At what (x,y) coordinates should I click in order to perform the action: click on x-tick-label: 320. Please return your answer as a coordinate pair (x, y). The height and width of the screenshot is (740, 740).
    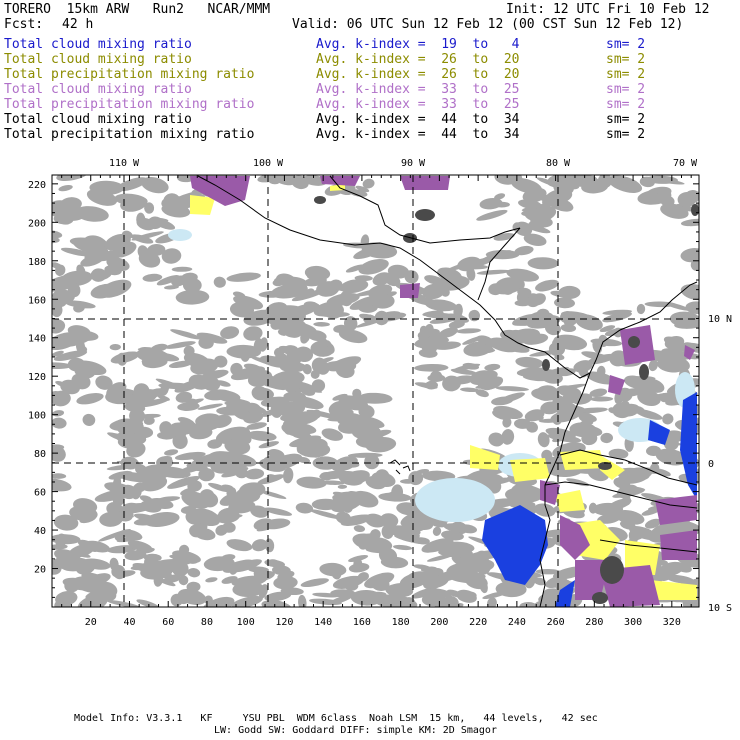
    Looking at the image, I should click on (672, 622).